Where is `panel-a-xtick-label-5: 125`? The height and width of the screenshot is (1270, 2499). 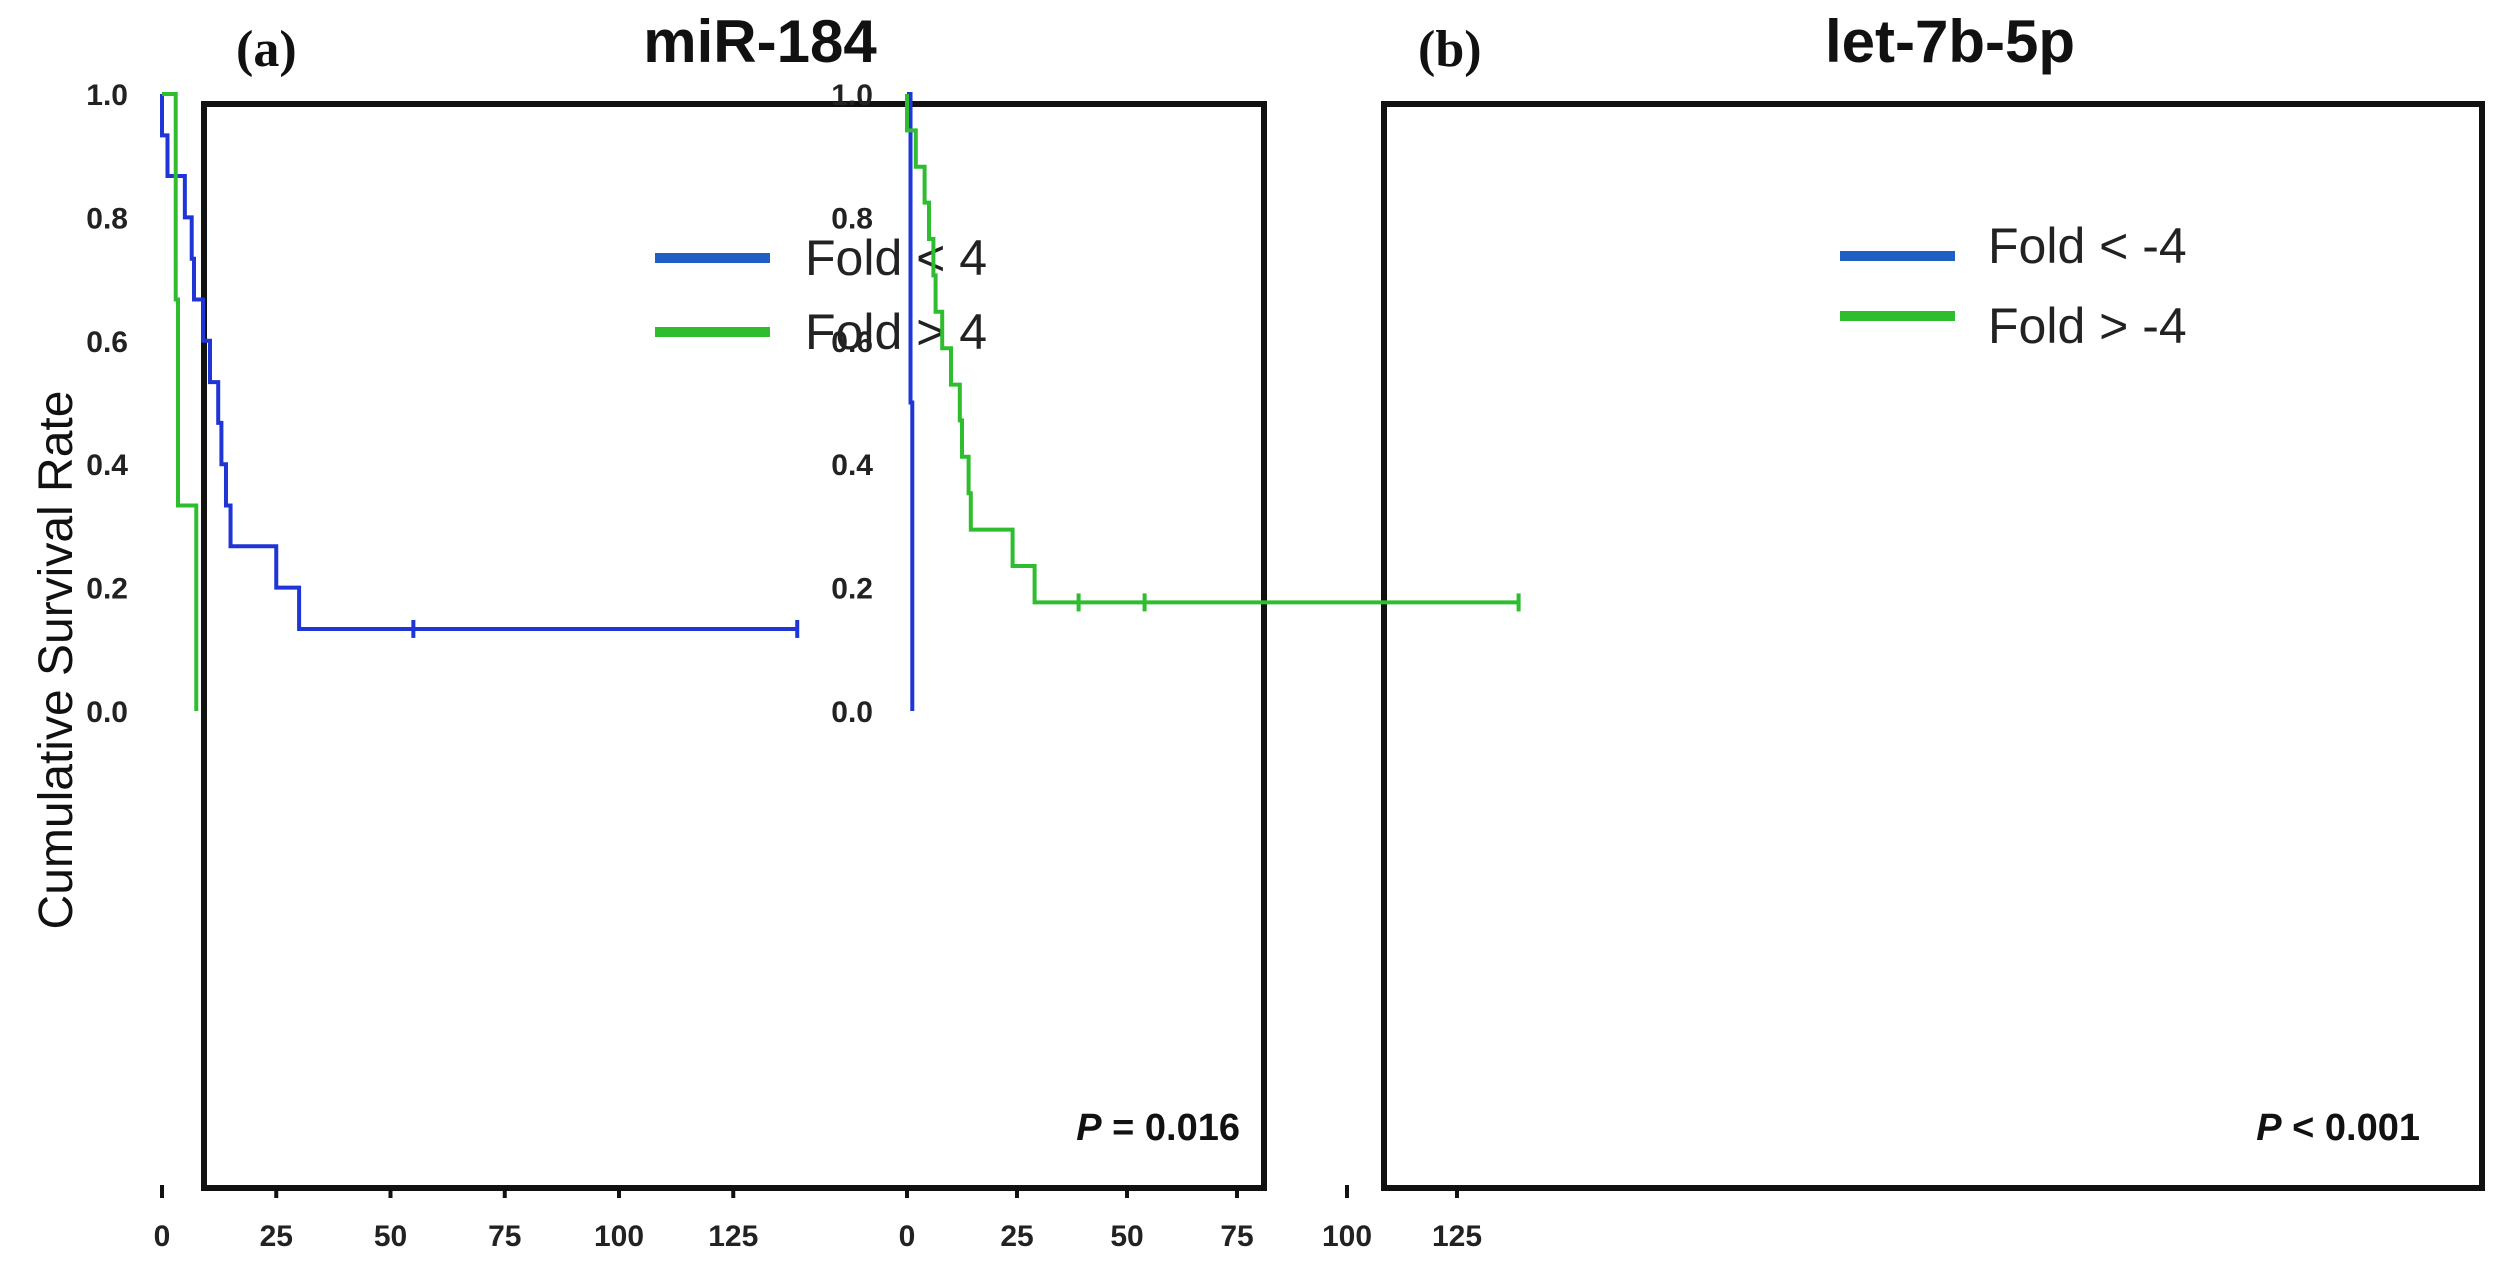 panel-a-xtick-label-5: 125 is located at coordinates (733, 1236).